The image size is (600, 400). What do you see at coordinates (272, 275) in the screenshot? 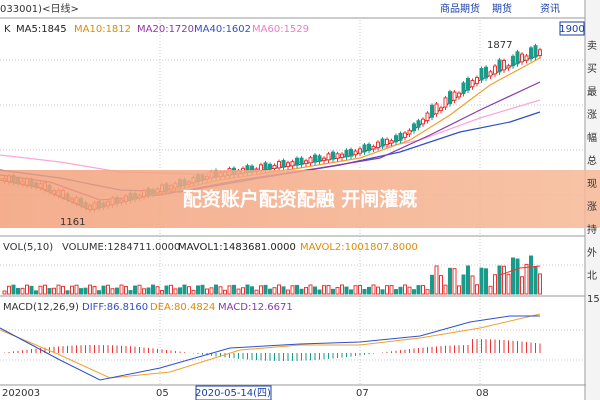
I see `volume-bars` at bounding box center [272, 275].